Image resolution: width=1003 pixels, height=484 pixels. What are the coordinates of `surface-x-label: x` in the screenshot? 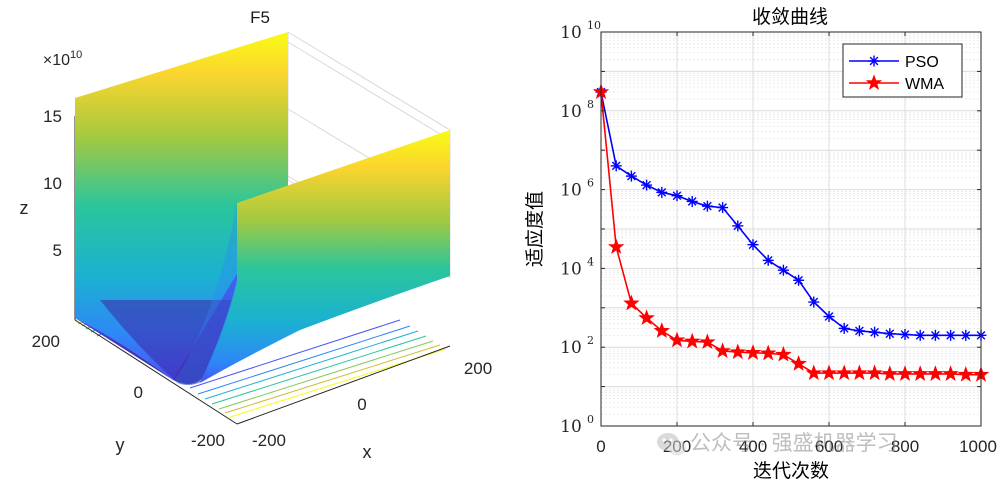 It's located at (367, 452).